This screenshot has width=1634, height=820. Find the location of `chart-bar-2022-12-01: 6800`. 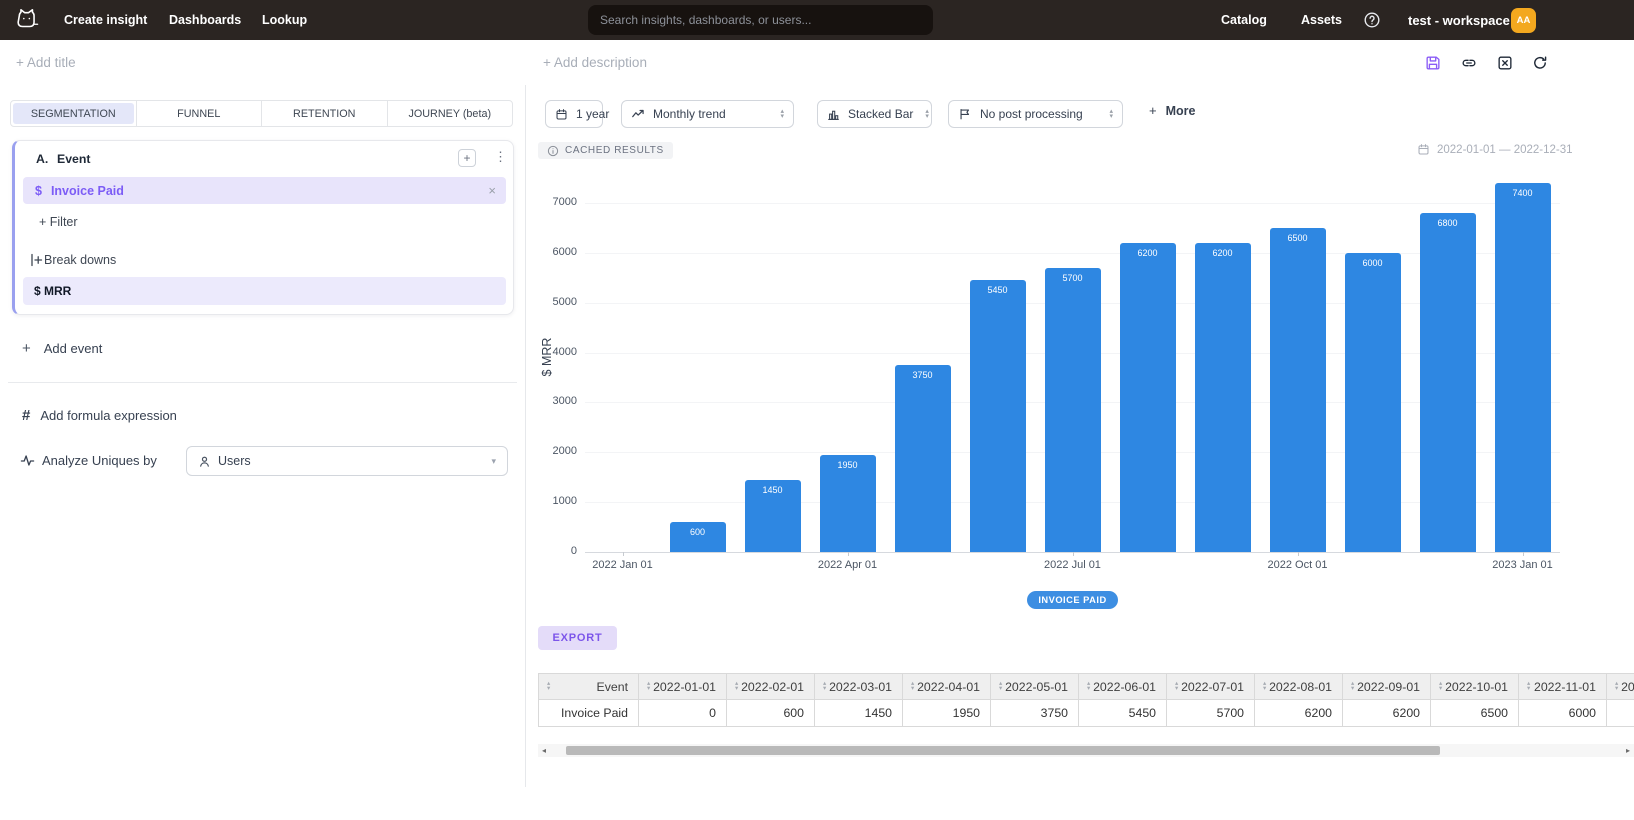

chart-bar-2022-12-01: 6800 is located at coordinates (1447, 382).